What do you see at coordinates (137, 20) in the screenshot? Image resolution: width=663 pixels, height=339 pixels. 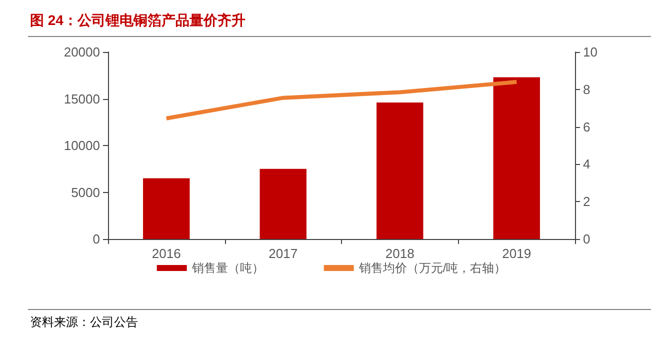 I see `chart-title: 图 24：公司锂电铜箔产品量价齐升` at bounding box center [137, 20].